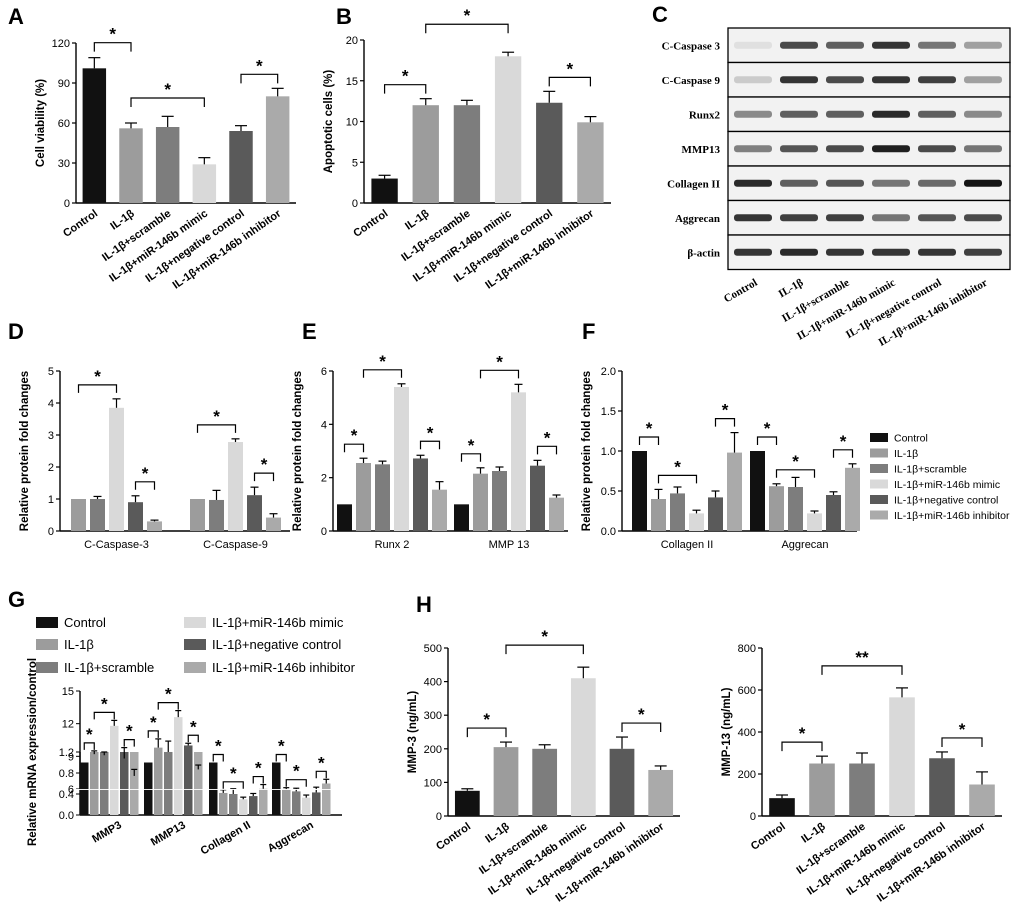  Describe the element at coordinates (80, 224) in the screenshot. I see `x-tick-label: Control` at that location.